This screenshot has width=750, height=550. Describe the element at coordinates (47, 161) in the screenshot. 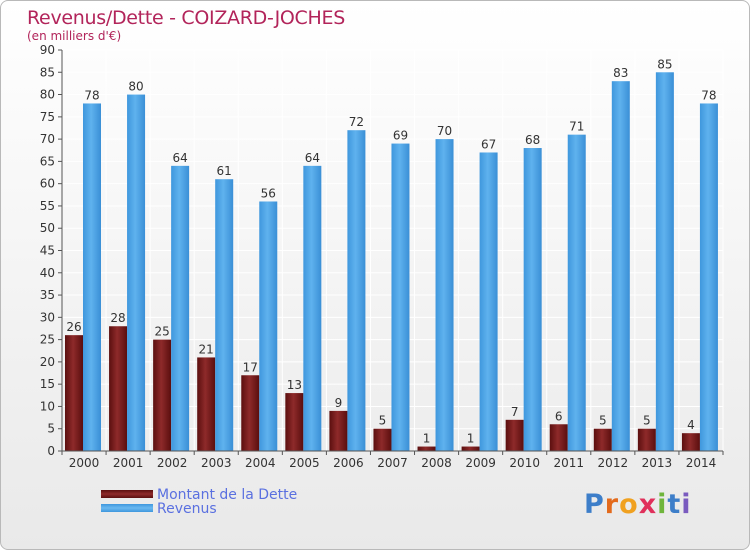

I see `y-tick-label: 65` at that location.